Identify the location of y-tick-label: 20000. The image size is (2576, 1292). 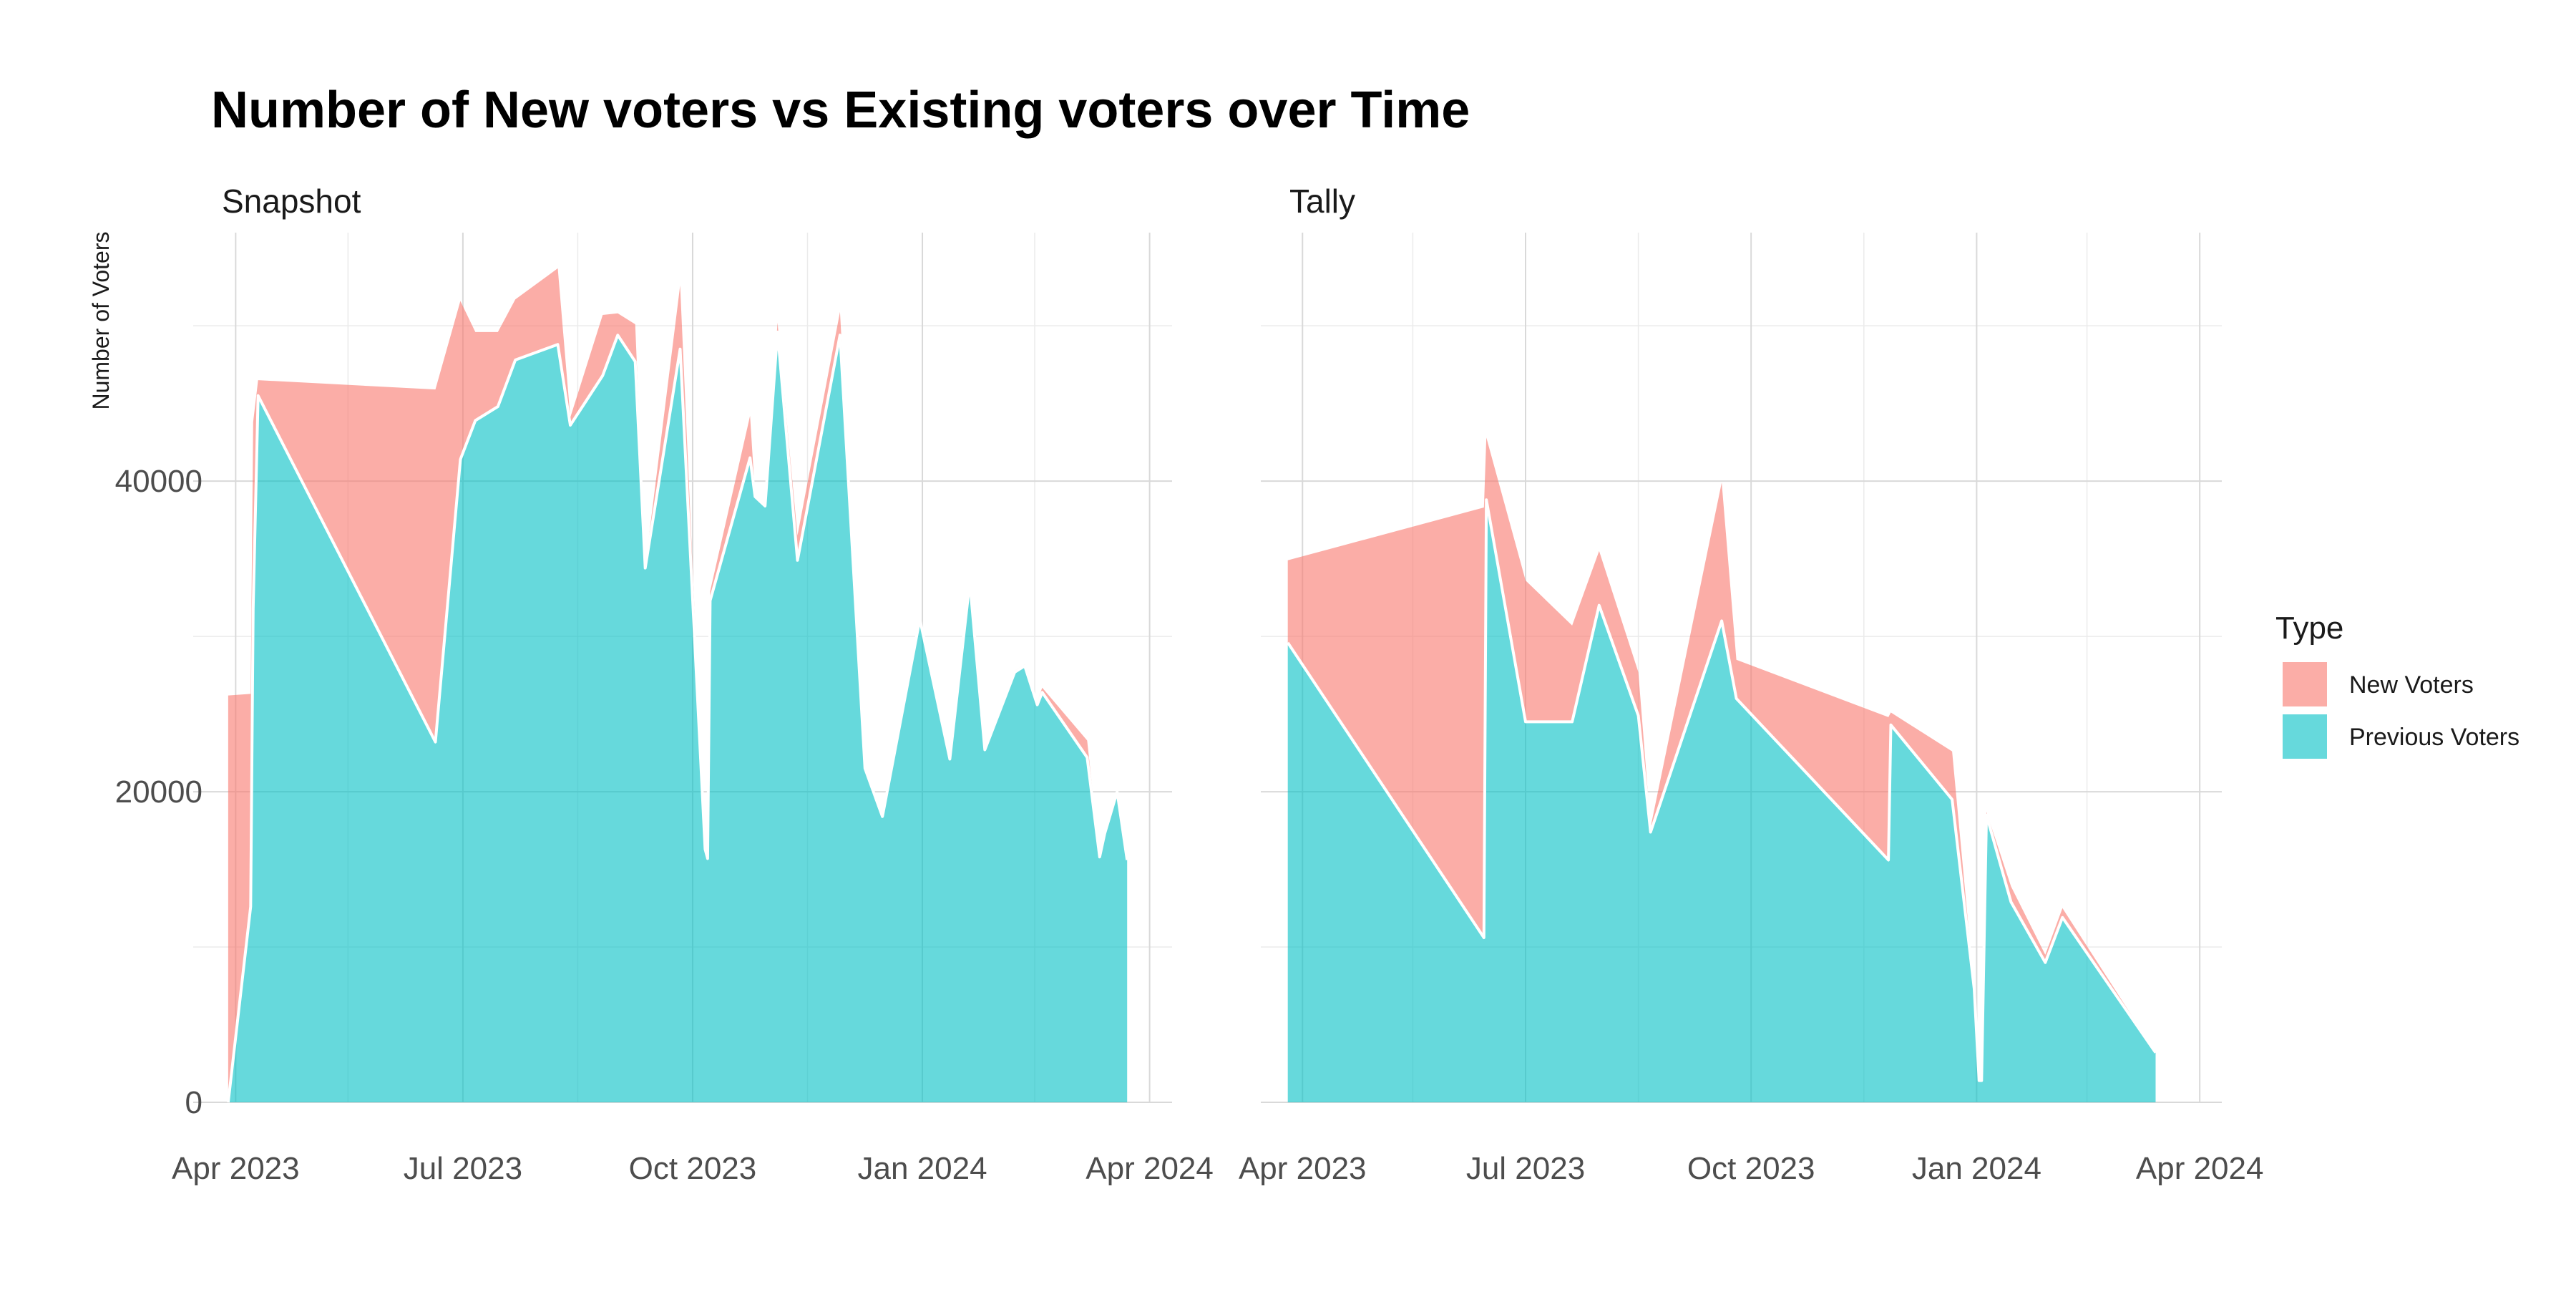
(159, 792).